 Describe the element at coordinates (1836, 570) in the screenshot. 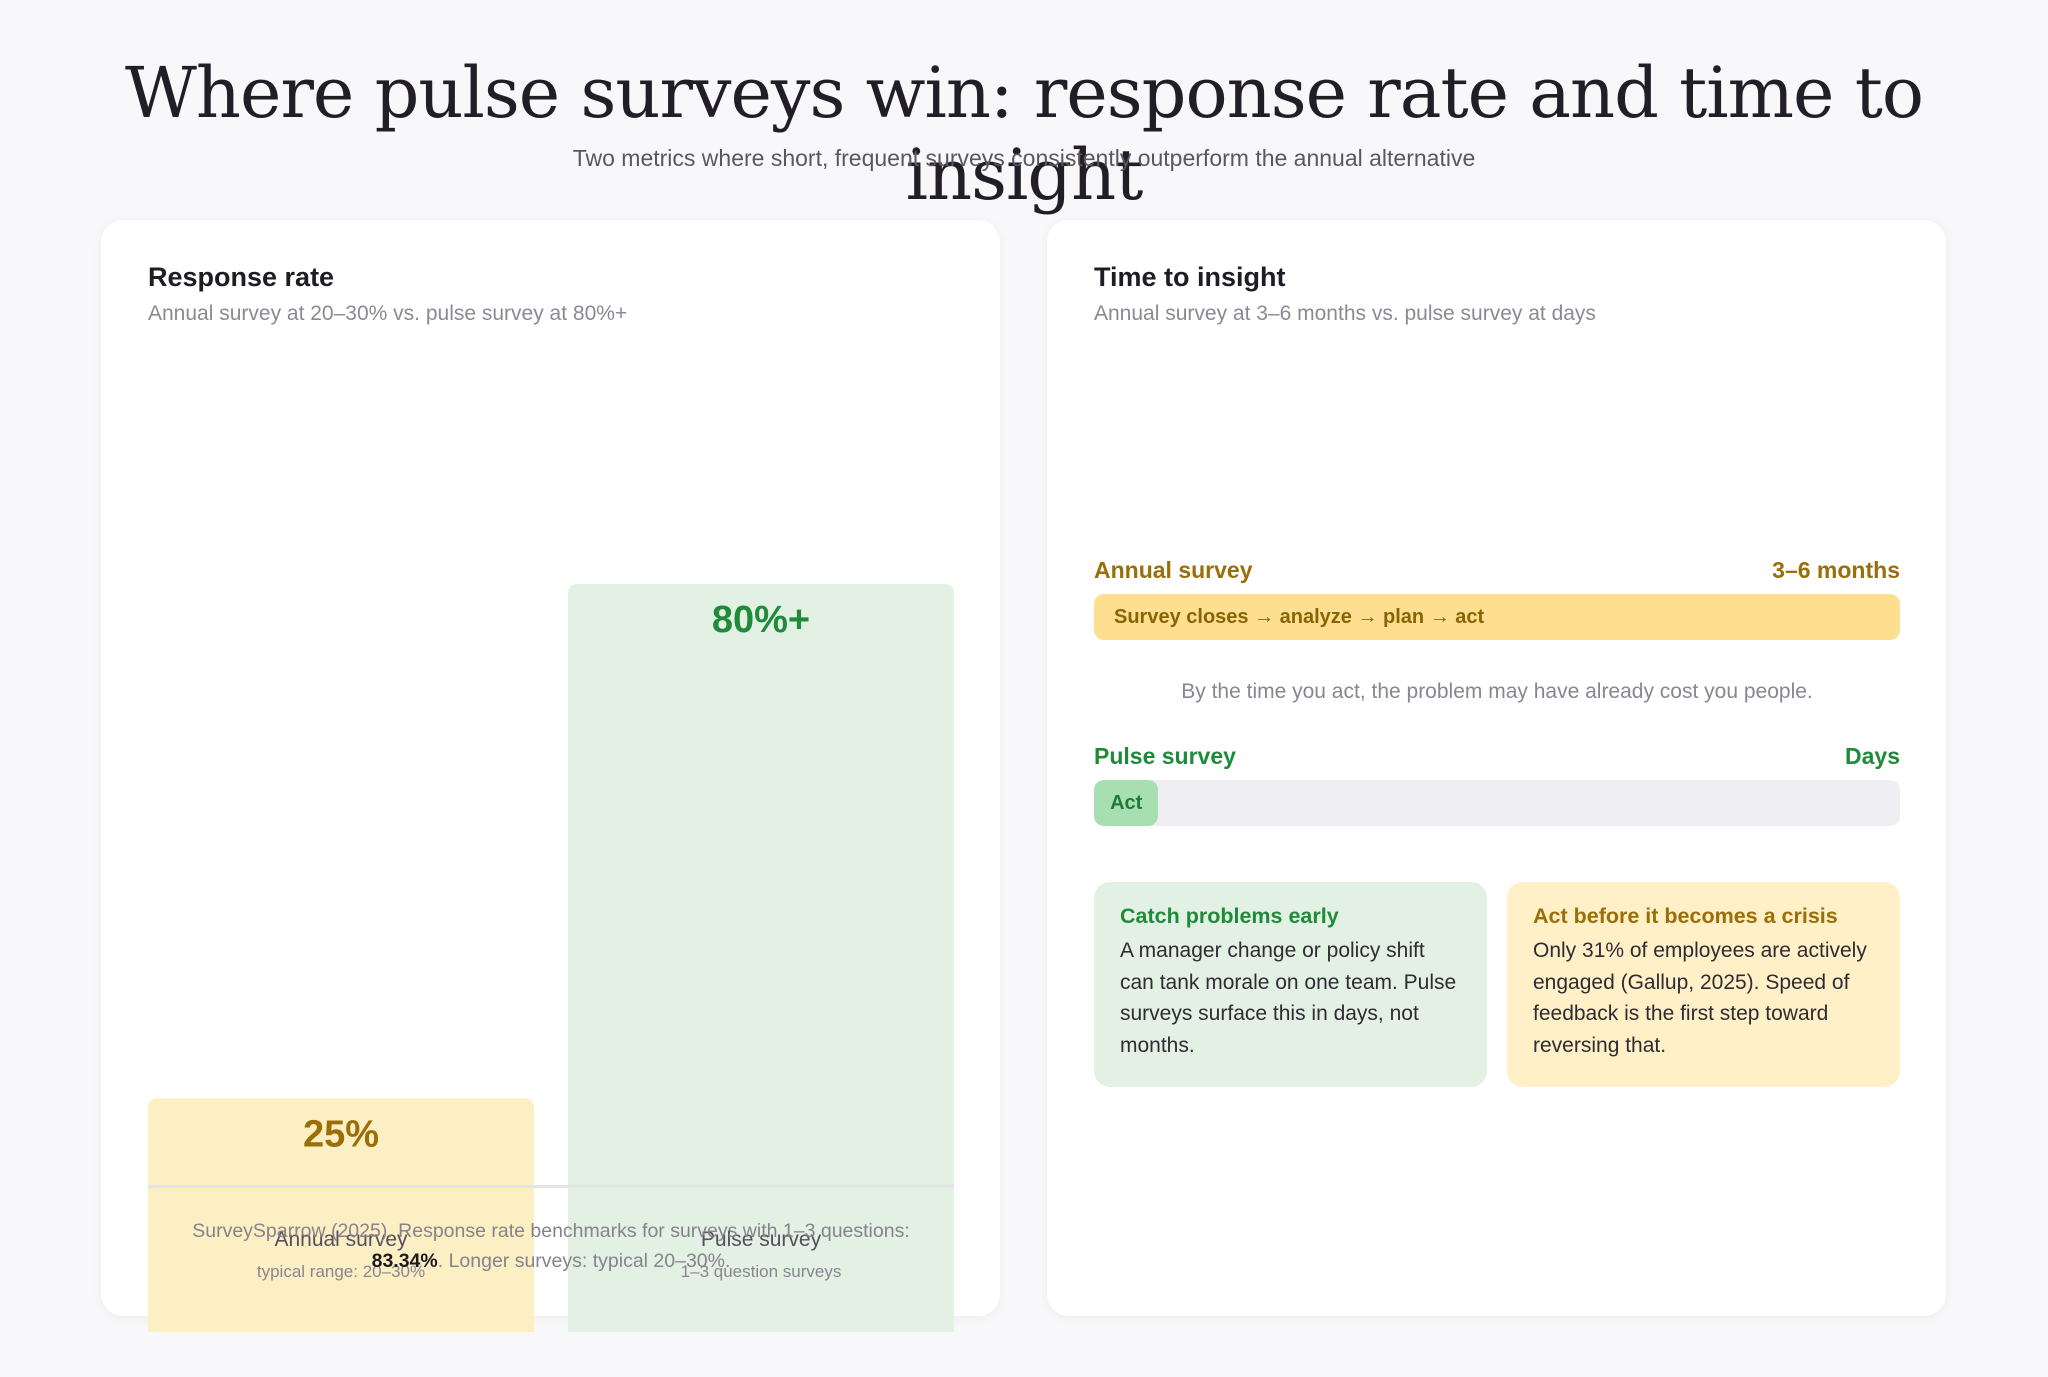

I see `annual-row-value: 3–6 months` at that location.